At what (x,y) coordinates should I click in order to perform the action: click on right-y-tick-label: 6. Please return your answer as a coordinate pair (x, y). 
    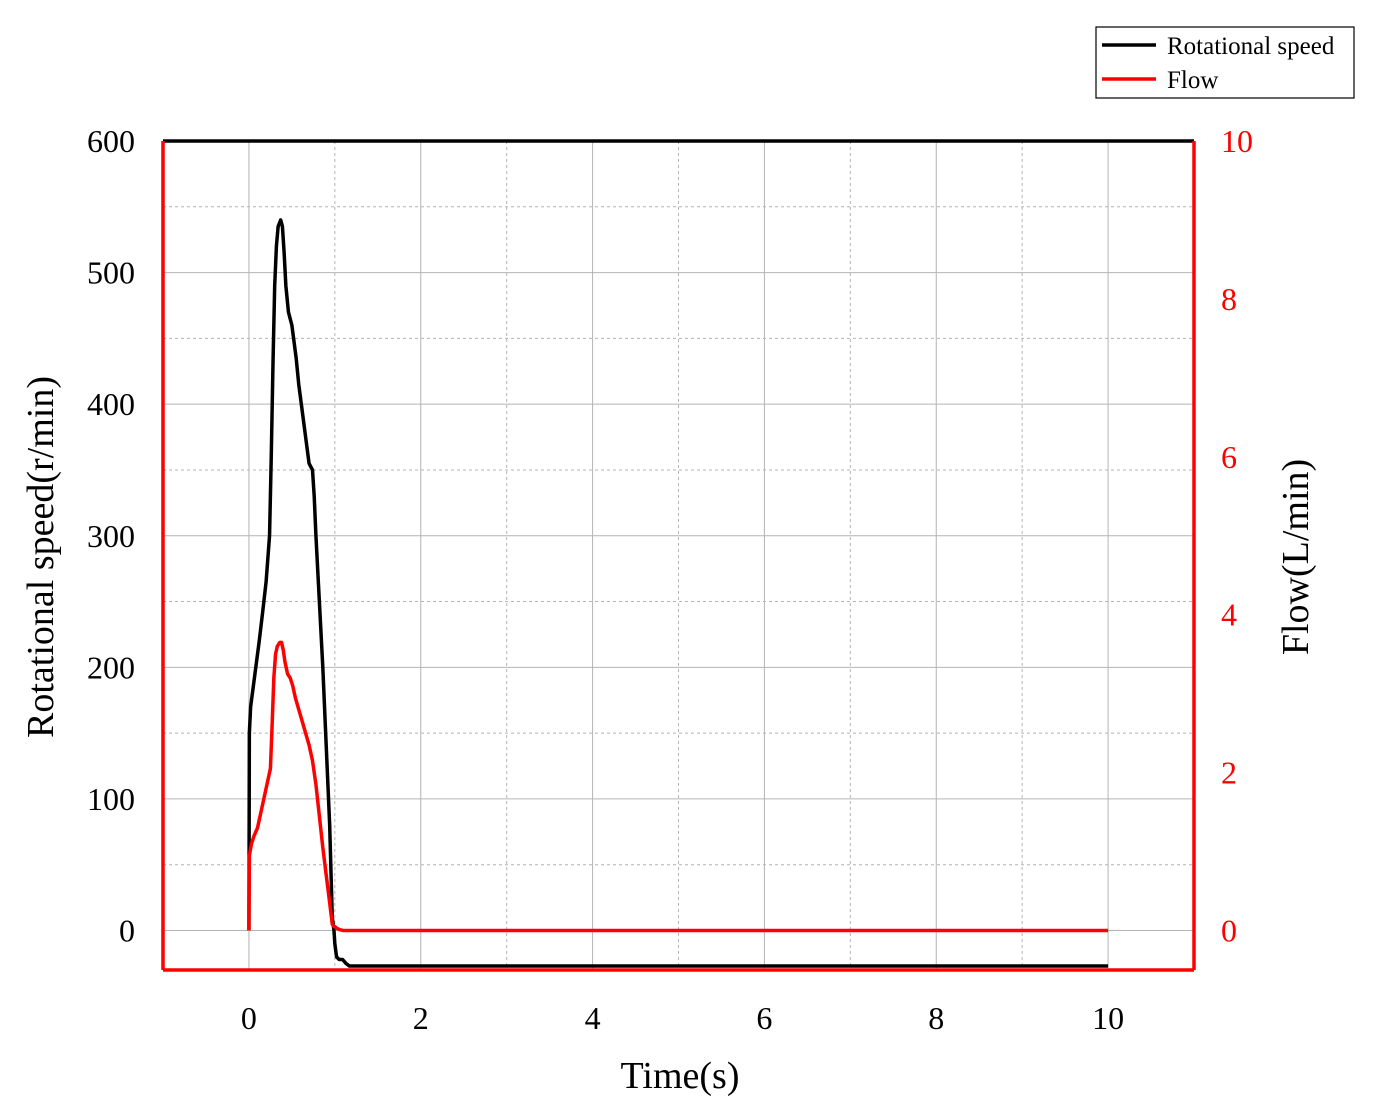
    Looking at the image, I should click on (1229, 457).